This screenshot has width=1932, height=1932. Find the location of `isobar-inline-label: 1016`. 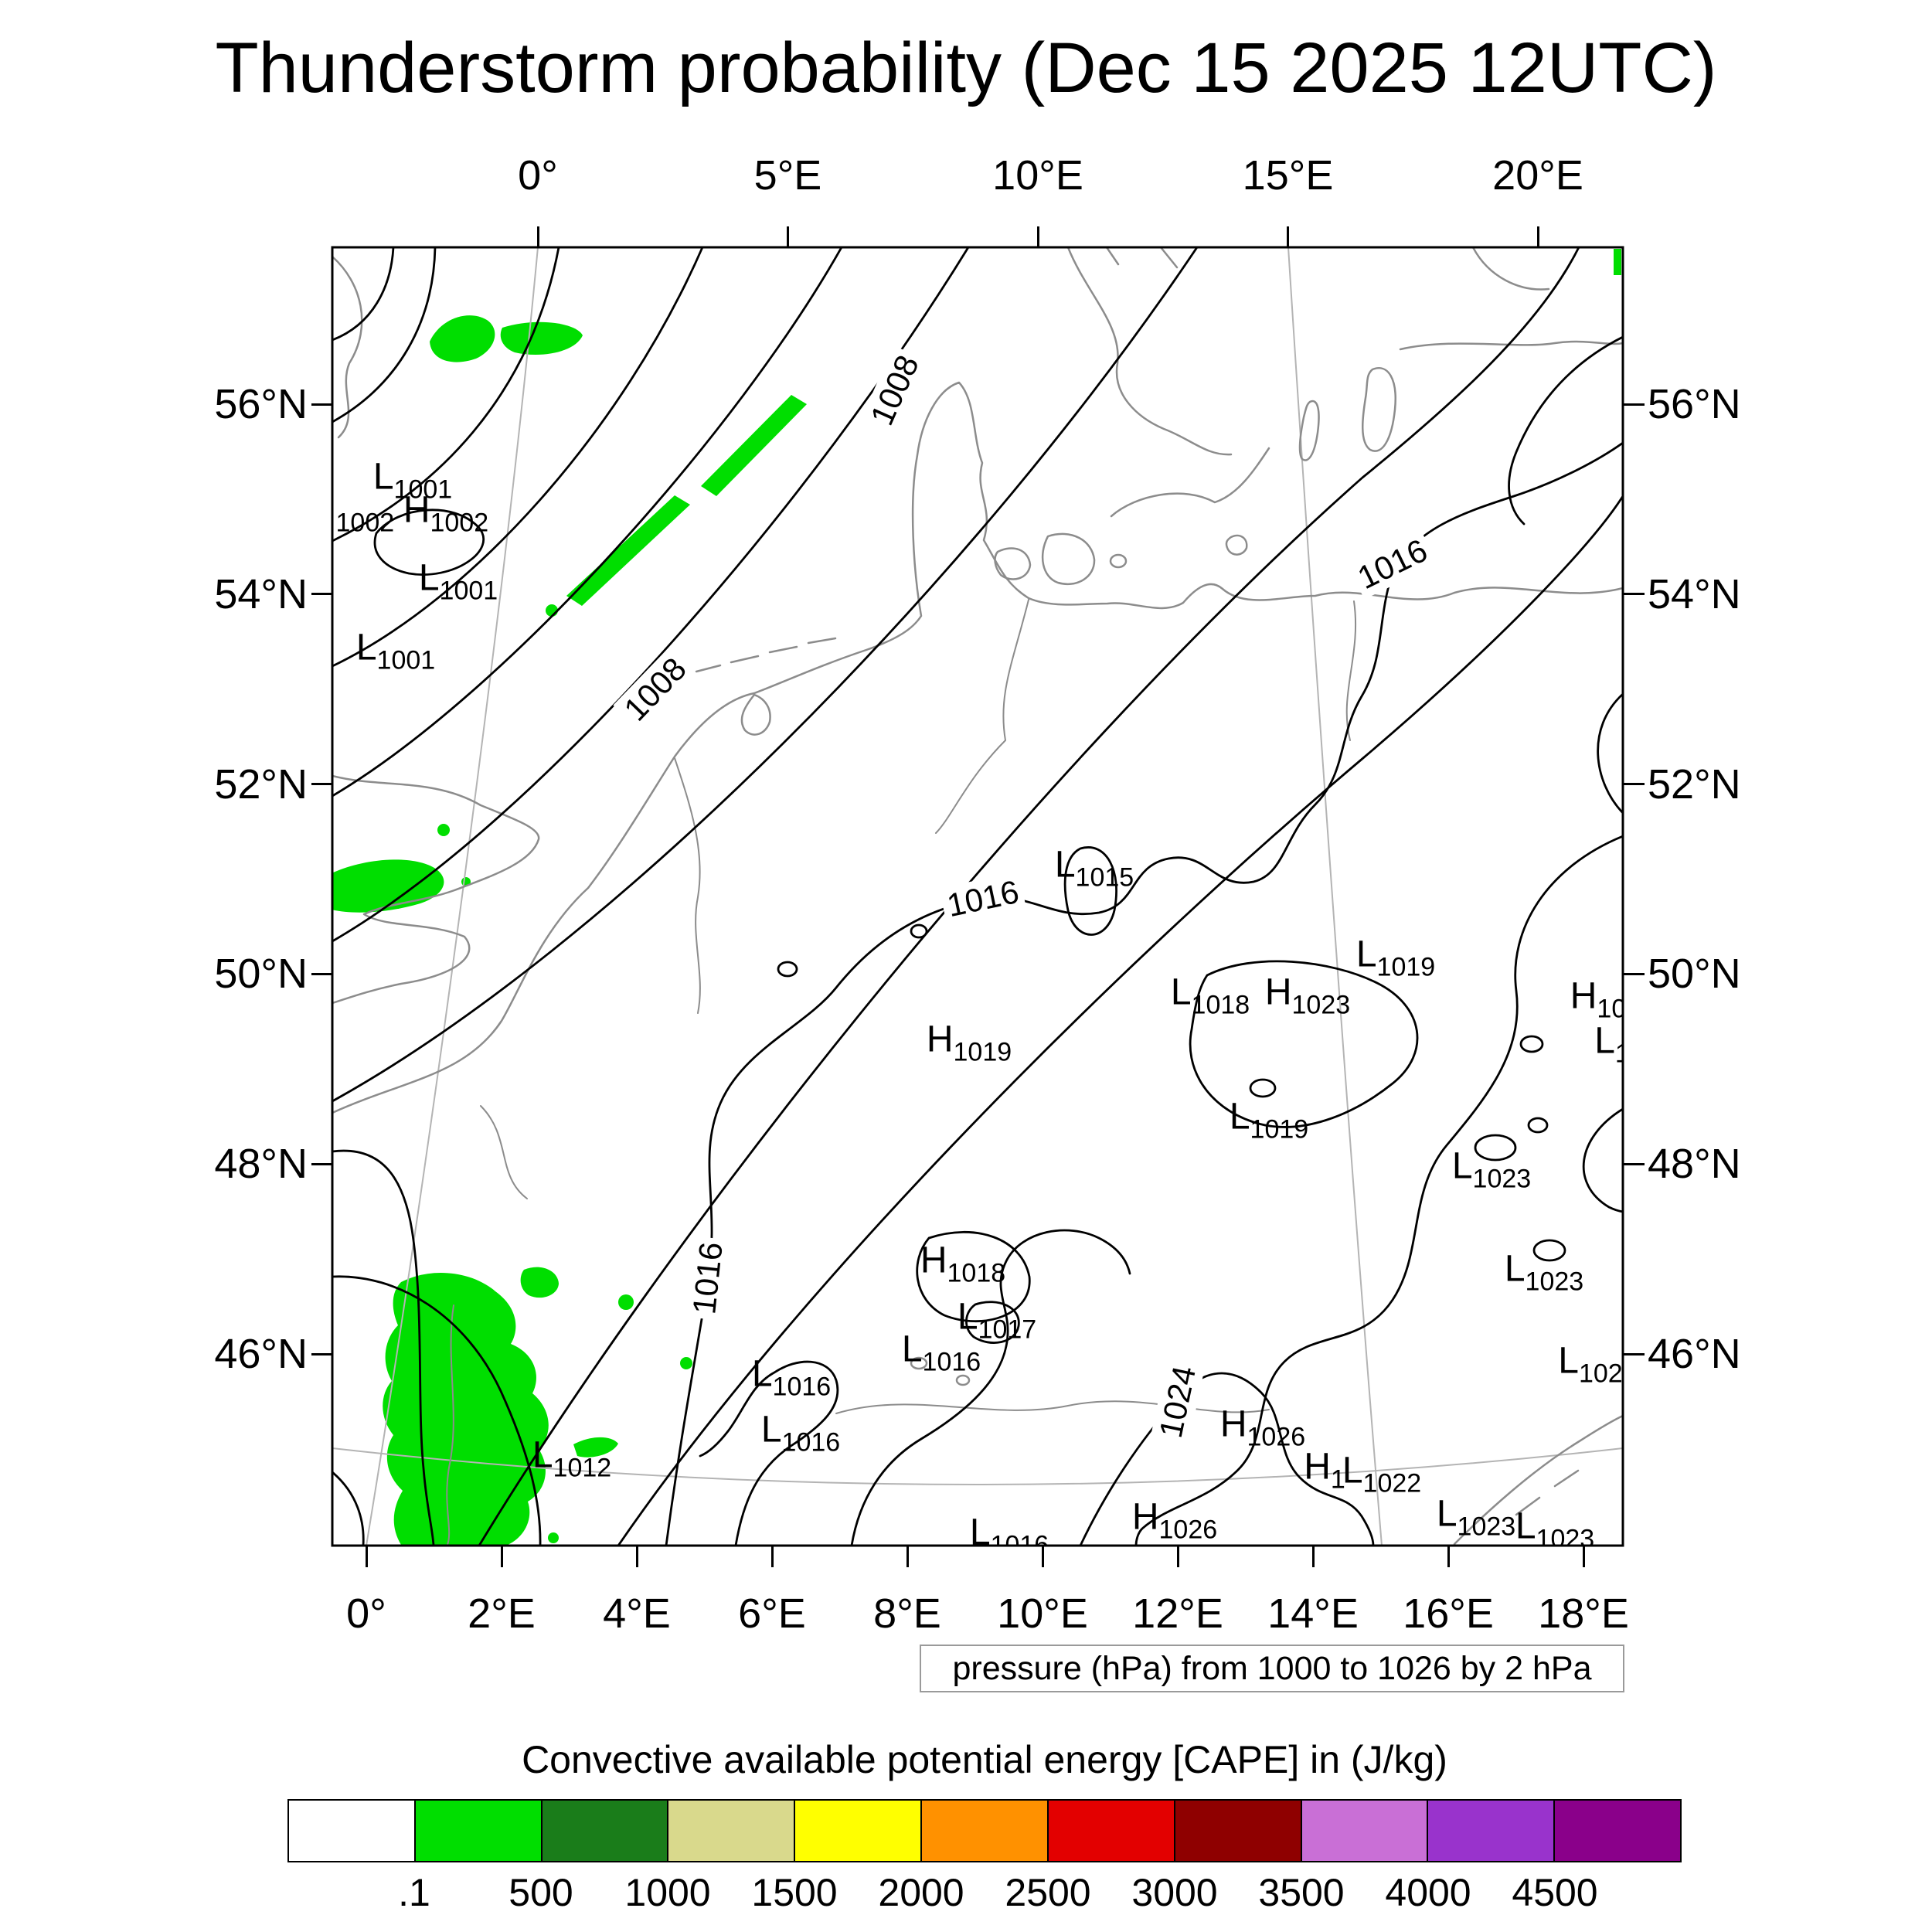

isobar-inline-label: 1016 is located at coordinates (983, 899).